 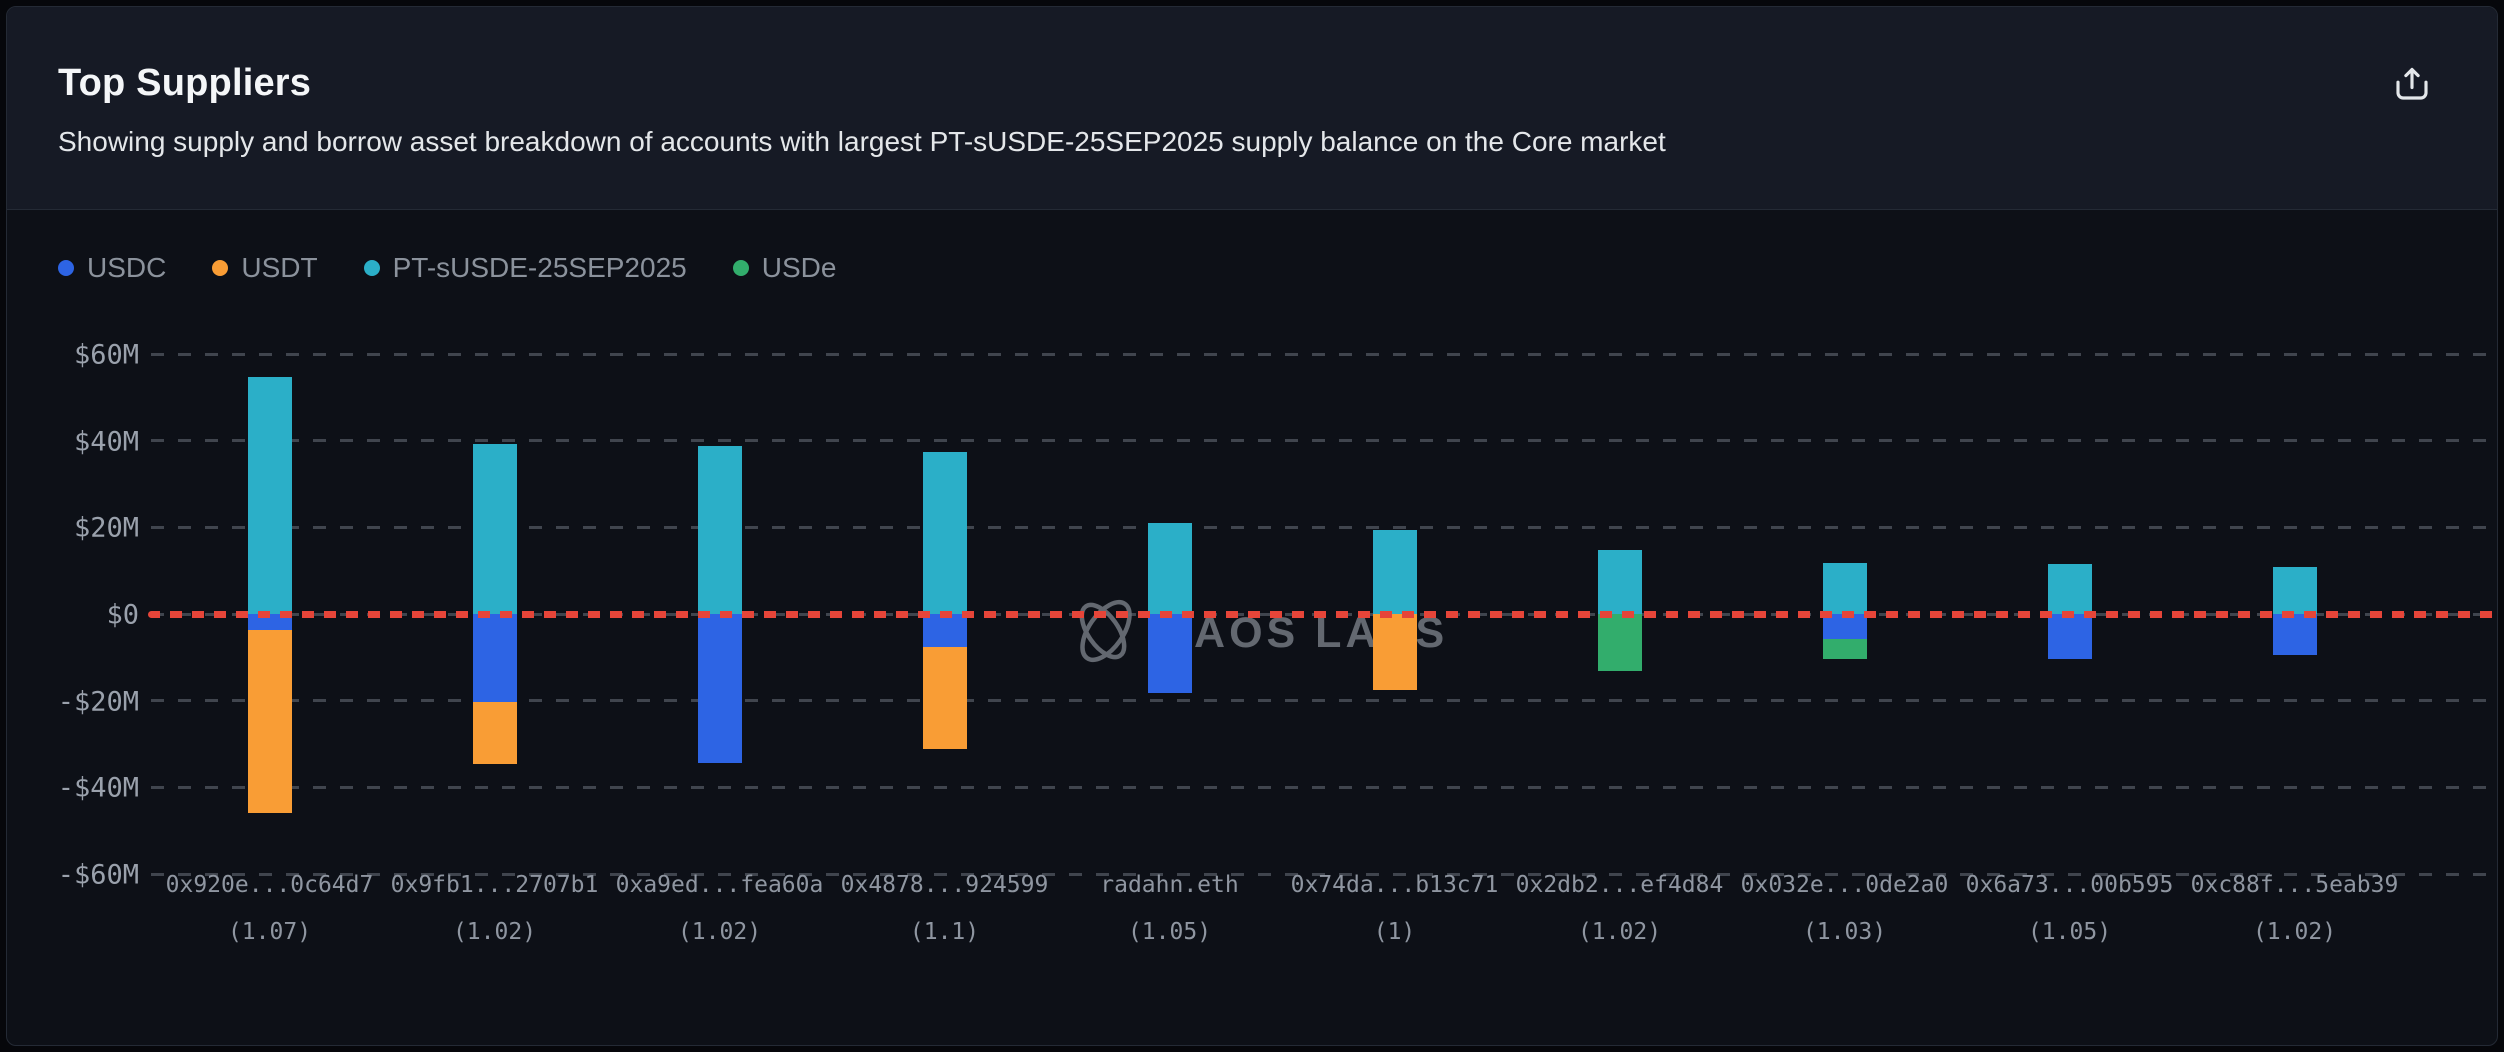 I want to click on legend-label: PT-sUSDE-25SEP2025, so click(x=539, y=267).